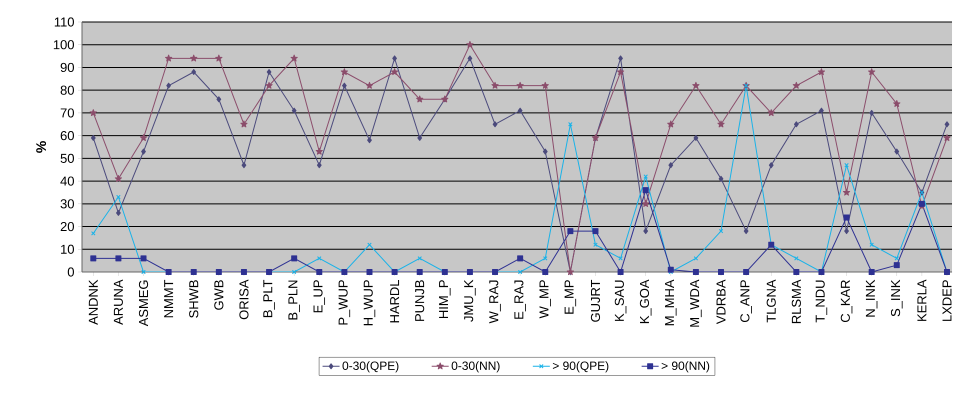 This screenshot has width=955, height=405. Describe the element at coordinates (93, 302) in the screenshot. I see `x-tick-label: ANDNK` at that location.